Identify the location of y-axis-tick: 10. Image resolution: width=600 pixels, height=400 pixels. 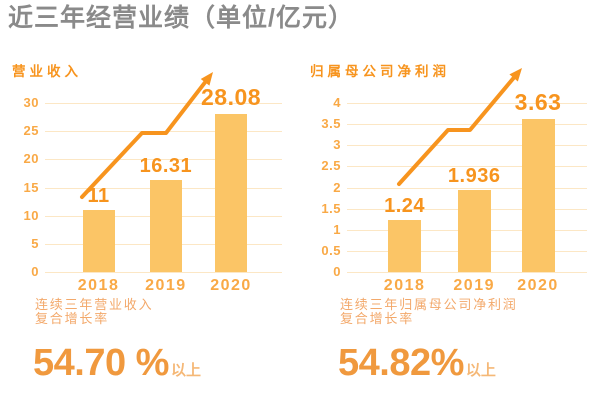
(31, 215).